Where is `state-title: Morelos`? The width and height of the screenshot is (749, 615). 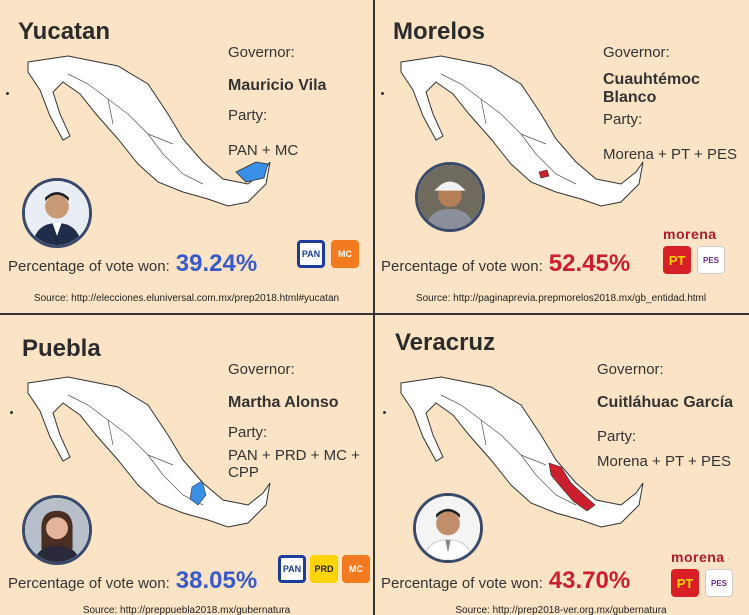
state-title: Morelos is located at coordinates (439, 31).